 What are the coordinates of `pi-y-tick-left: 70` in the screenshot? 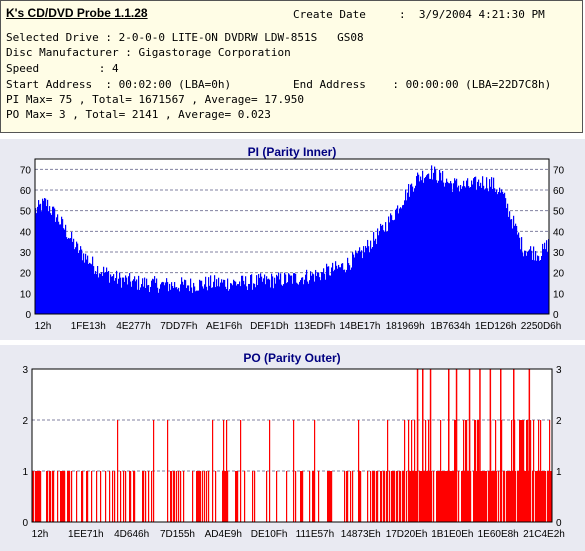 It's located at (26, 170).